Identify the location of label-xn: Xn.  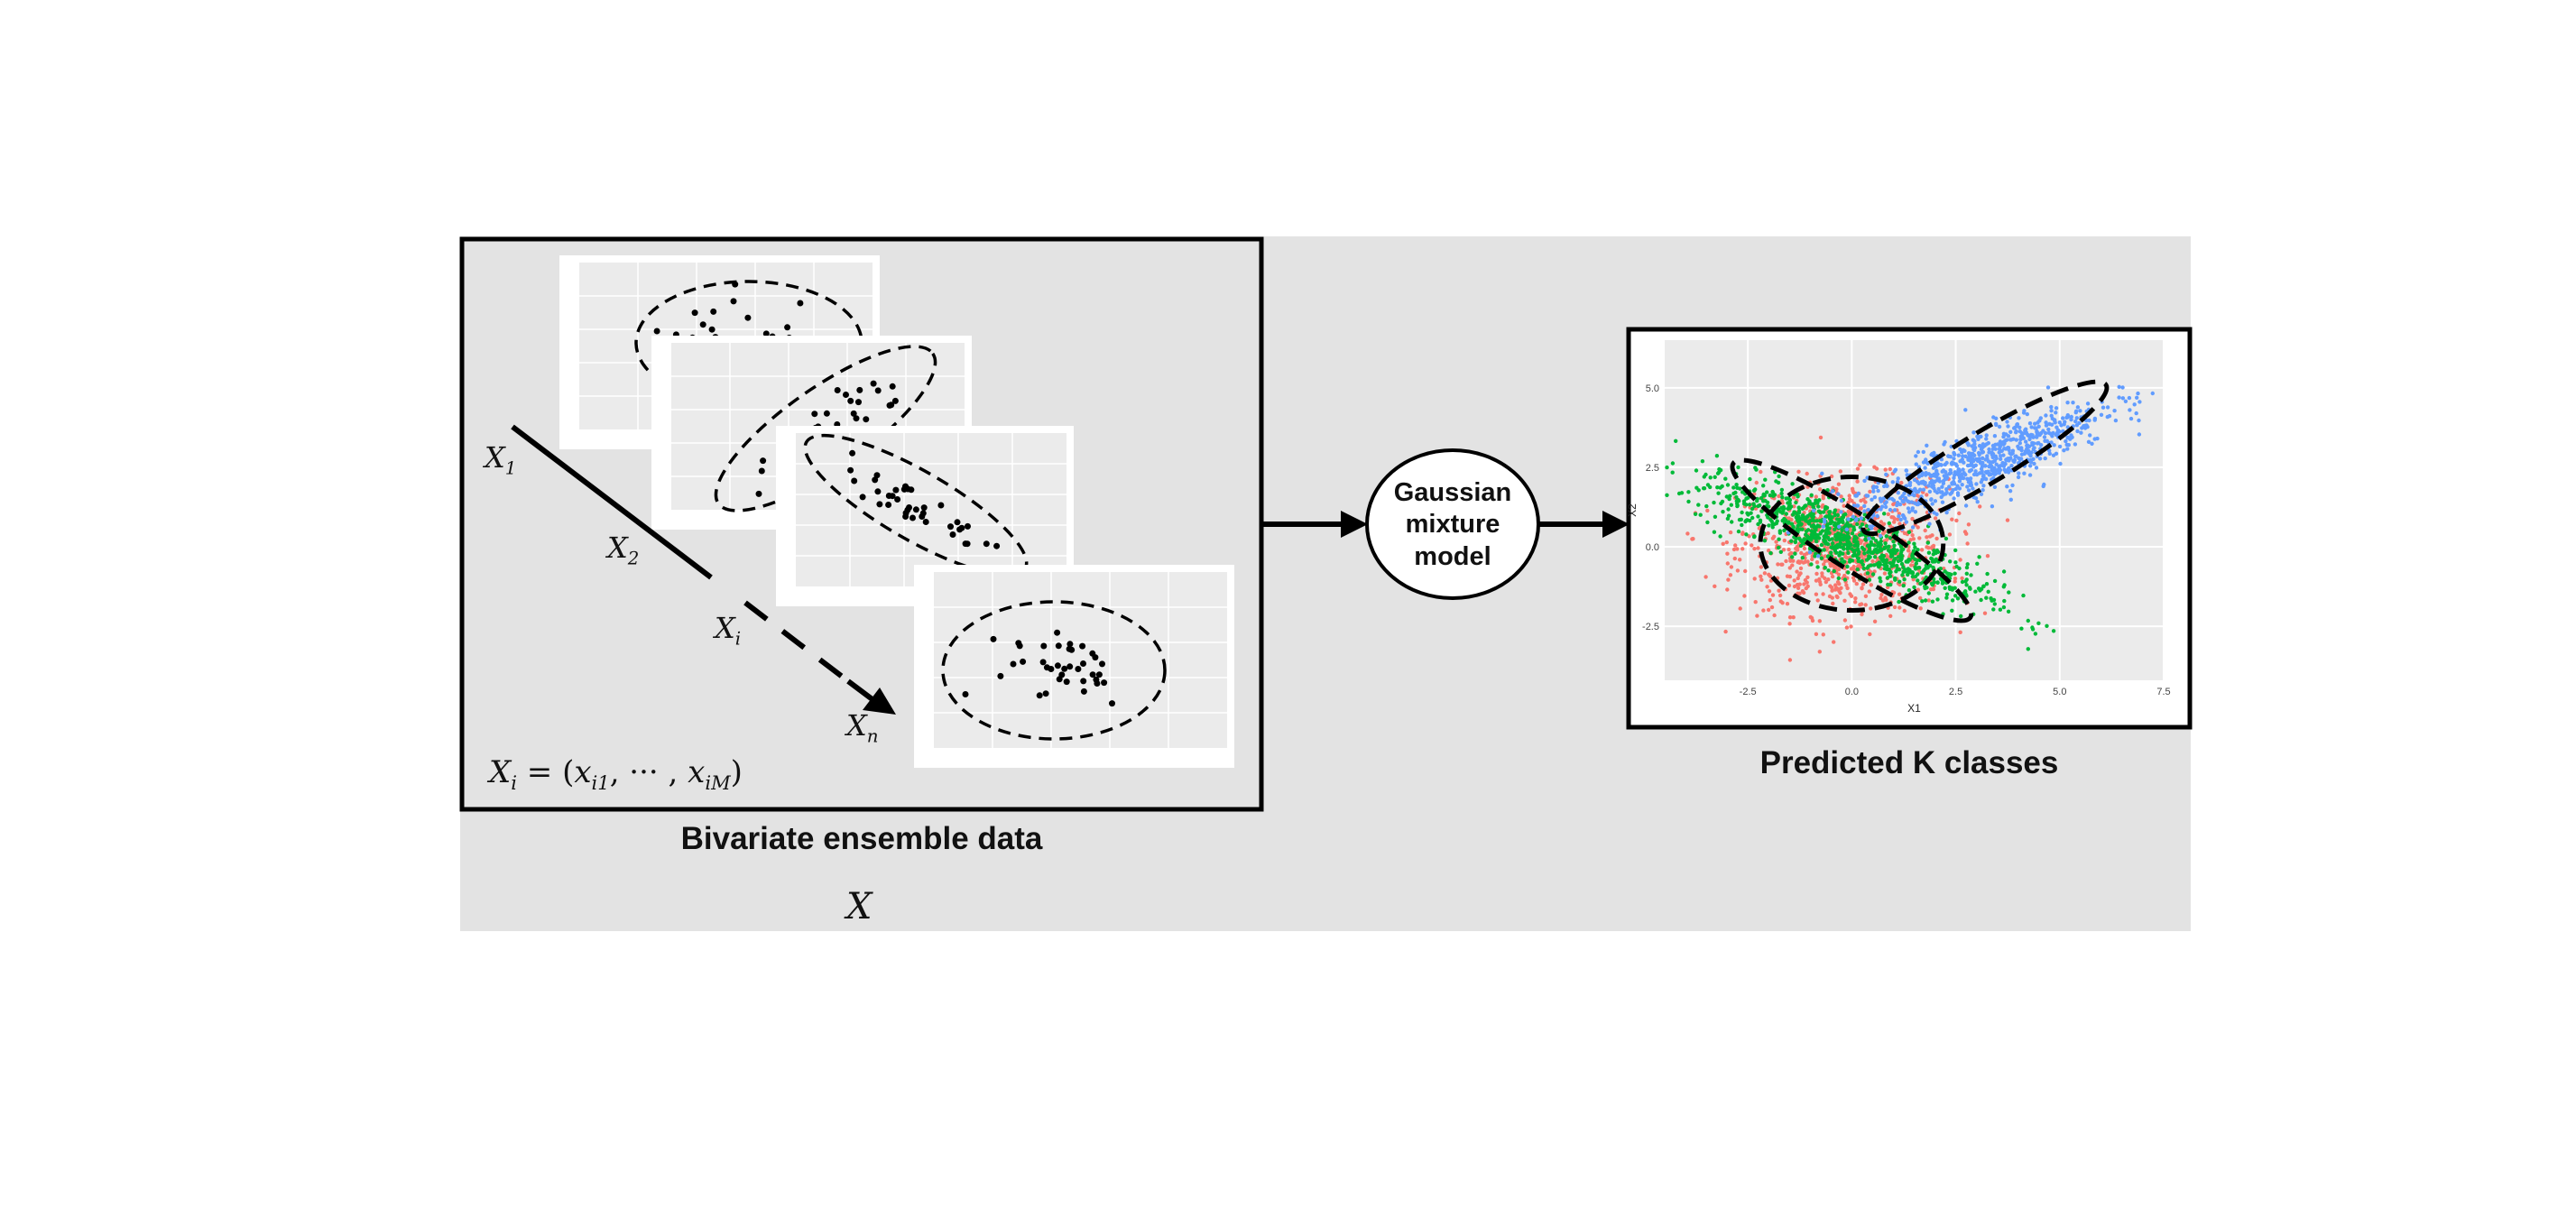
(862, 727).